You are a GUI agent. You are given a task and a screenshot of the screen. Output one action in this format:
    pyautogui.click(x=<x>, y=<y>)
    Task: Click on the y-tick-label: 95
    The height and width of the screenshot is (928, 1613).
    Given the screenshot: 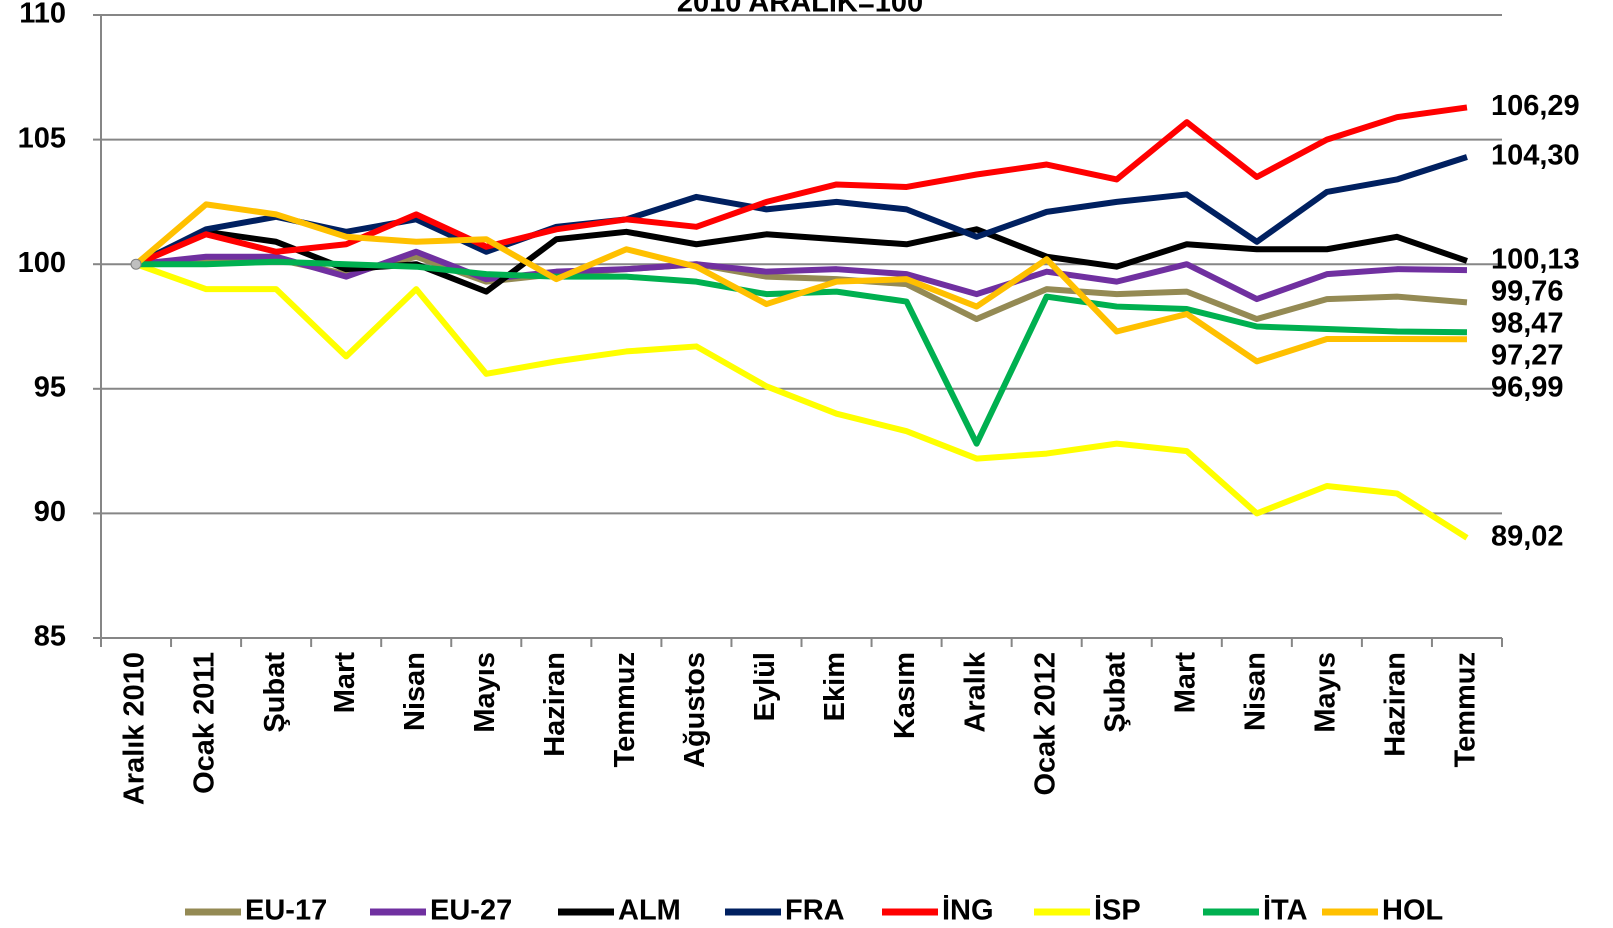 What is the action you would take?
    pyautogui.click(x=50, y=387)
    